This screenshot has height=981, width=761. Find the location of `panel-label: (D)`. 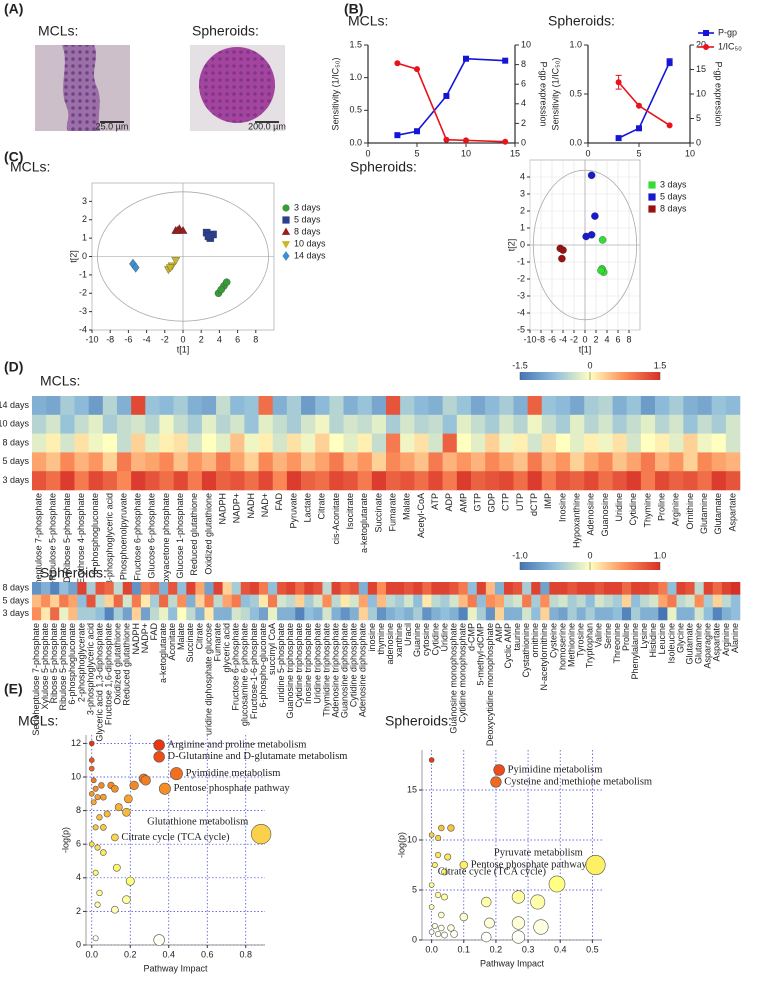

panel-label: (D) is located at coordinates (13, 367).